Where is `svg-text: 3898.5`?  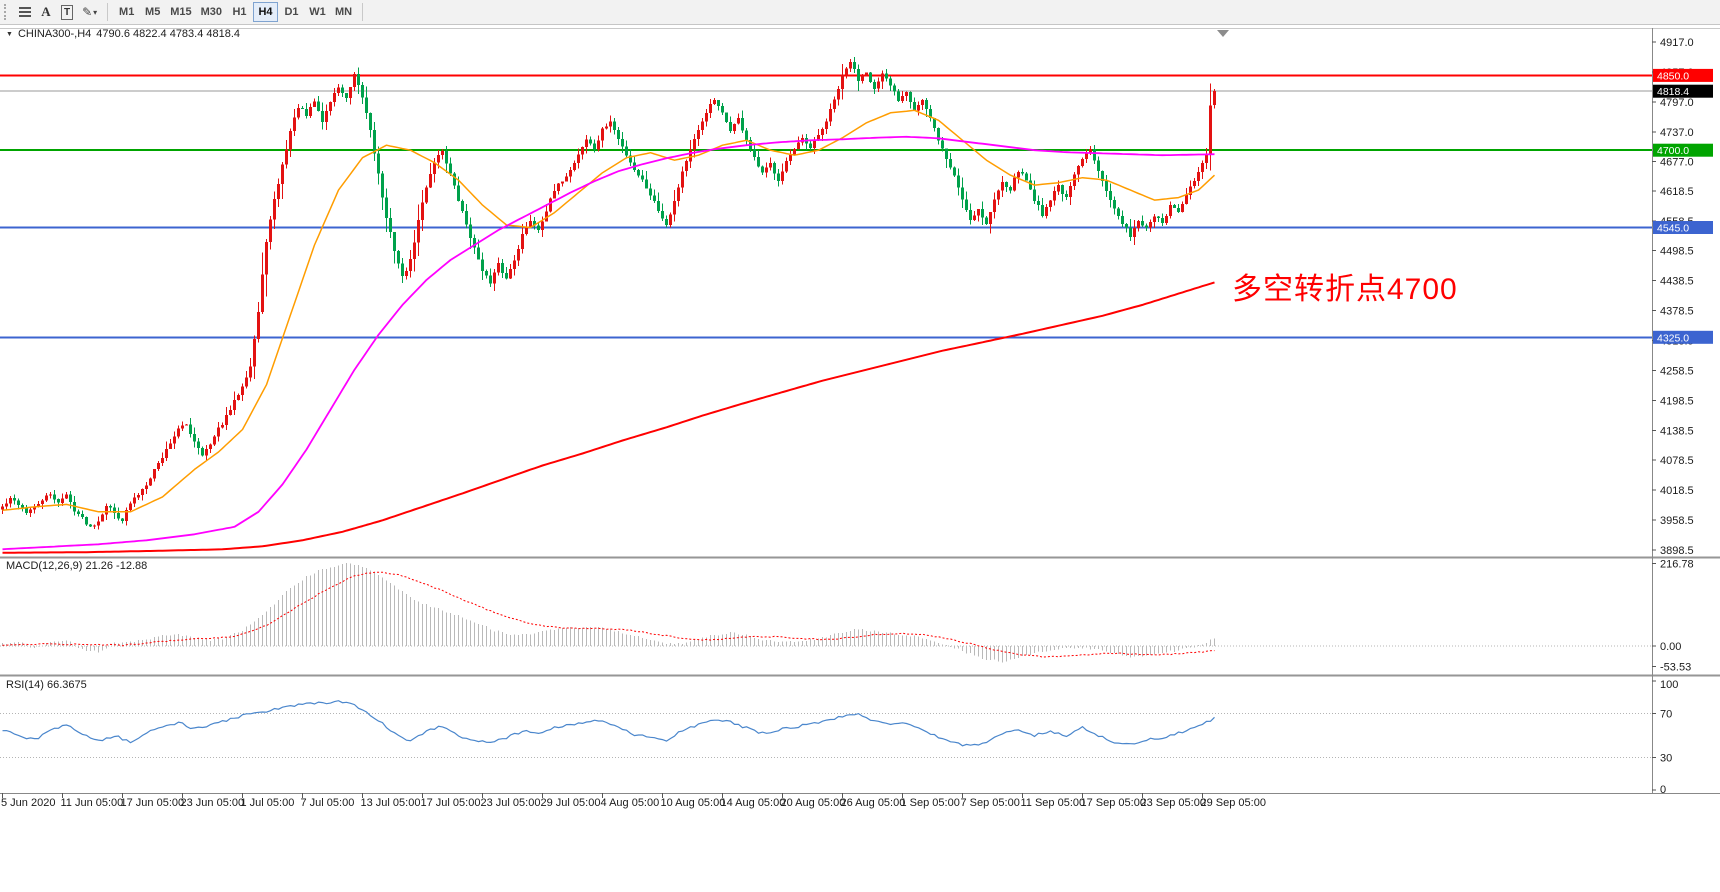
svg-text: 3898.5 is located at coordinates (1677, 551).